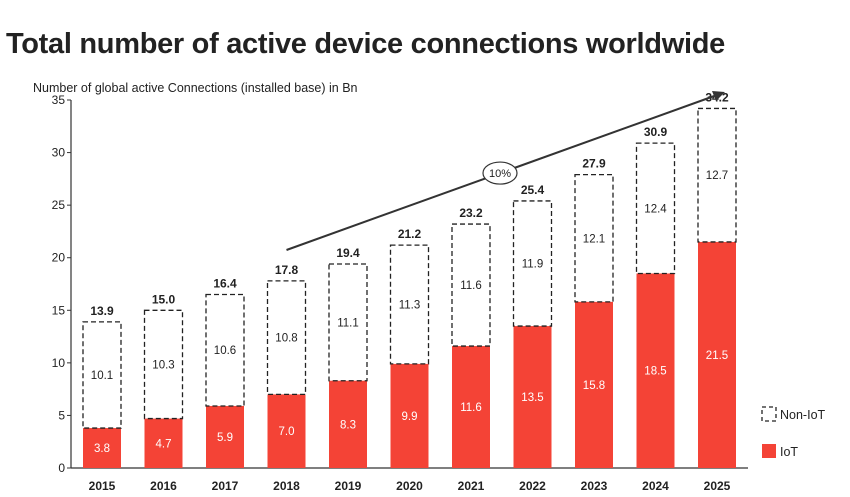  I want to click on x-tick-label: 2018, so click(286, 486).